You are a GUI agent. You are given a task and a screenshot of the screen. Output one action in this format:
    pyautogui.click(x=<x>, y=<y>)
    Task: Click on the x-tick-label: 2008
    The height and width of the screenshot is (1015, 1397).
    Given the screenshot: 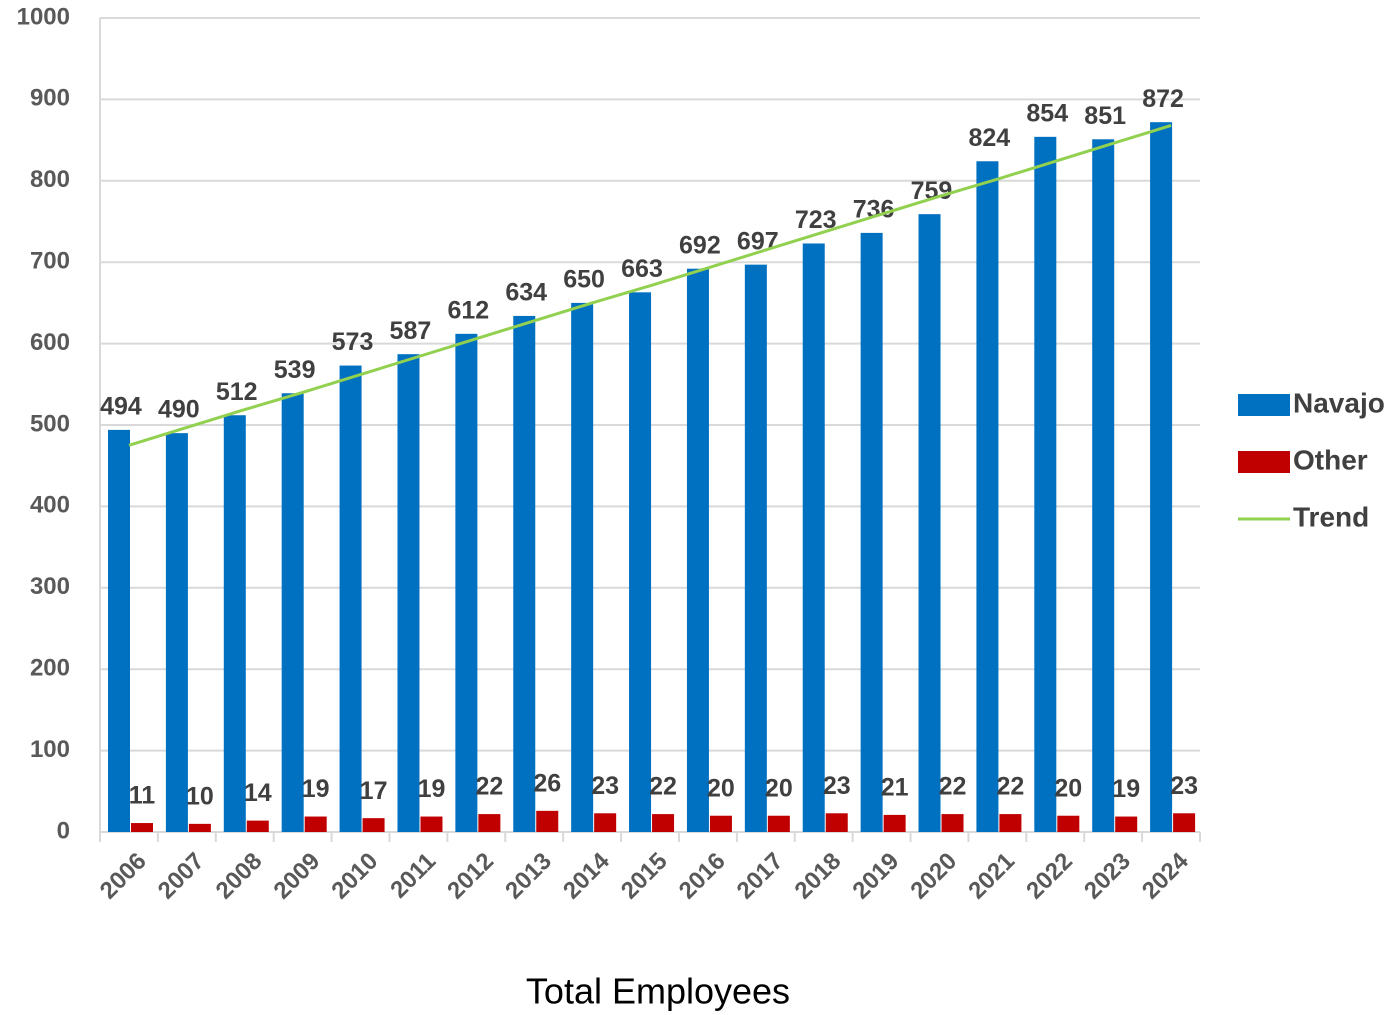 What is the action you would take?
    pyautogui.click(x=239, y=876)
    